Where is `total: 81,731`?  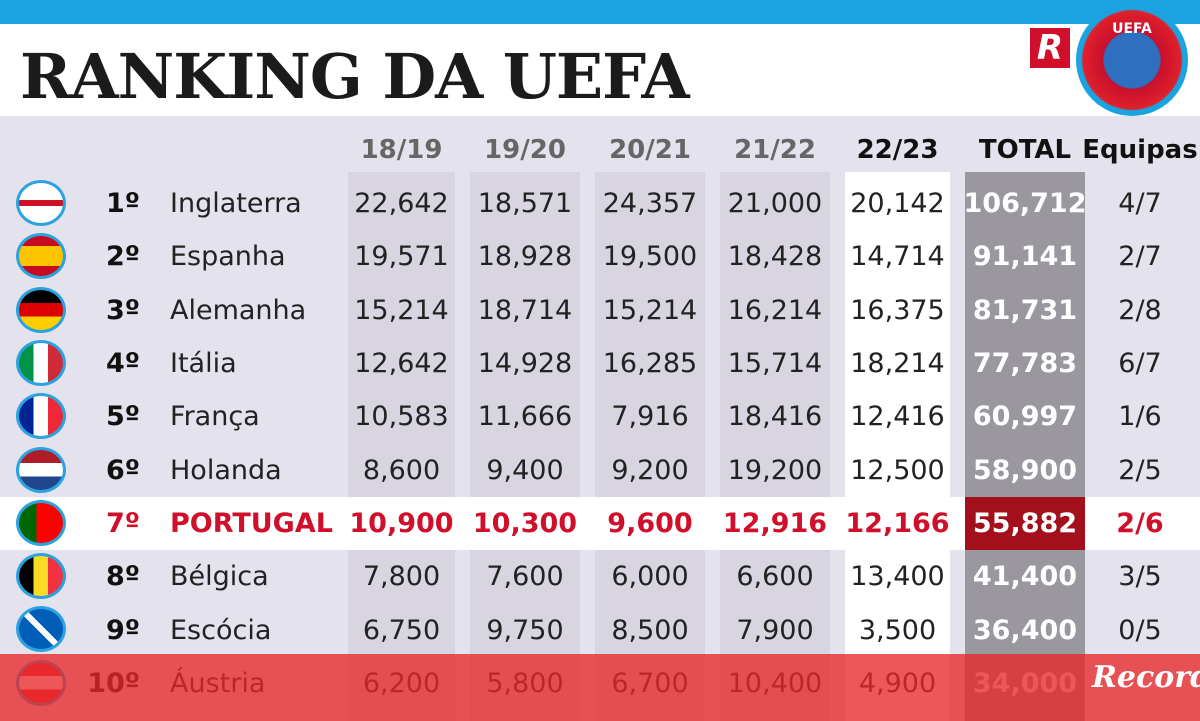 total: 81,731 is located at coordinates (1025, 310).